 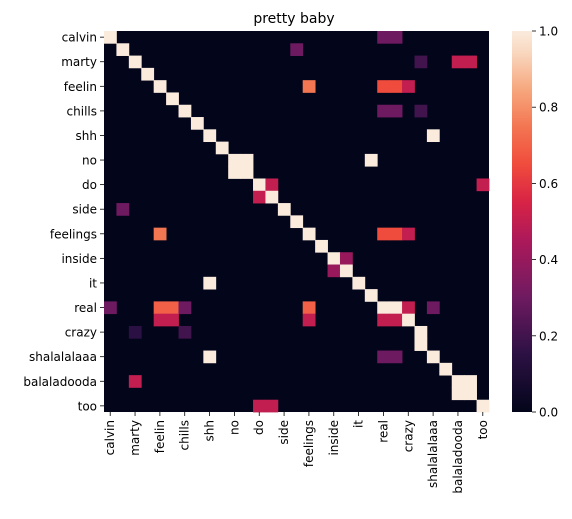 What do you see at coordinates (73, 234) in the screenshot?
I see `y-tick-label: feelings` at bounding box center [73, 234].